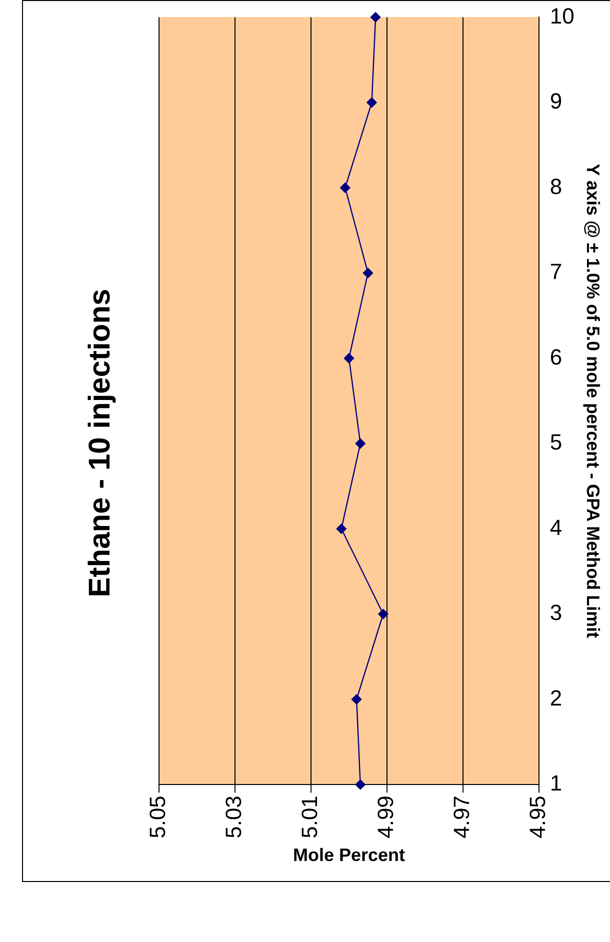  What do you see at coordinates (556, 271) in the screenshot?
I see `y-tick-label: 7` at bounding box center [556, 271].